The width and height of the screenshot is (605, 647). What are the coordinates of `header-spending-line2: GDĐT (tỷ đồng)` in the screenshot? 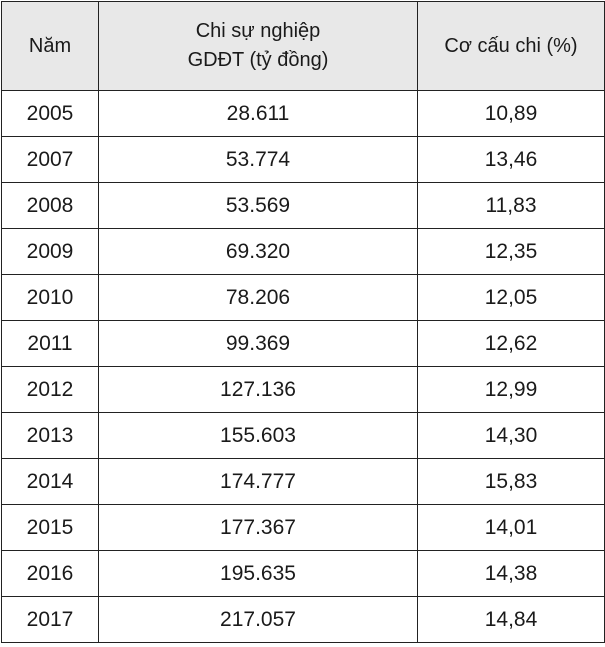 It's located at (258, 60).